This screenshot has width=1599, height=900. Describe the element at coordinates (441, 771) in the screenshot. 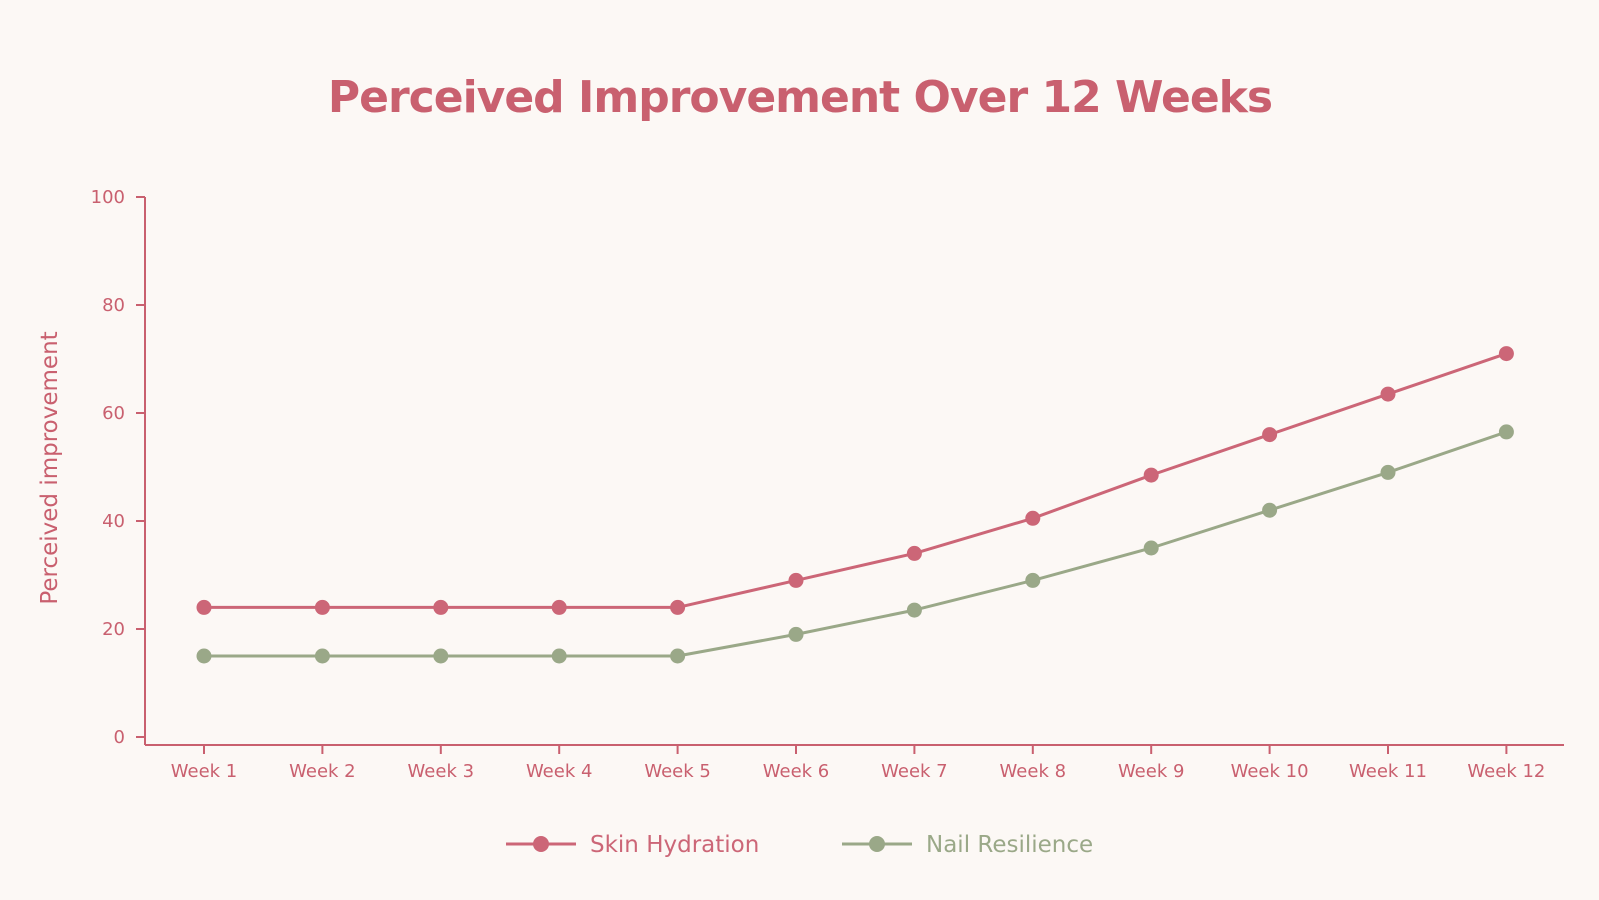

I see `x-tick-label: Week 3` at that location.